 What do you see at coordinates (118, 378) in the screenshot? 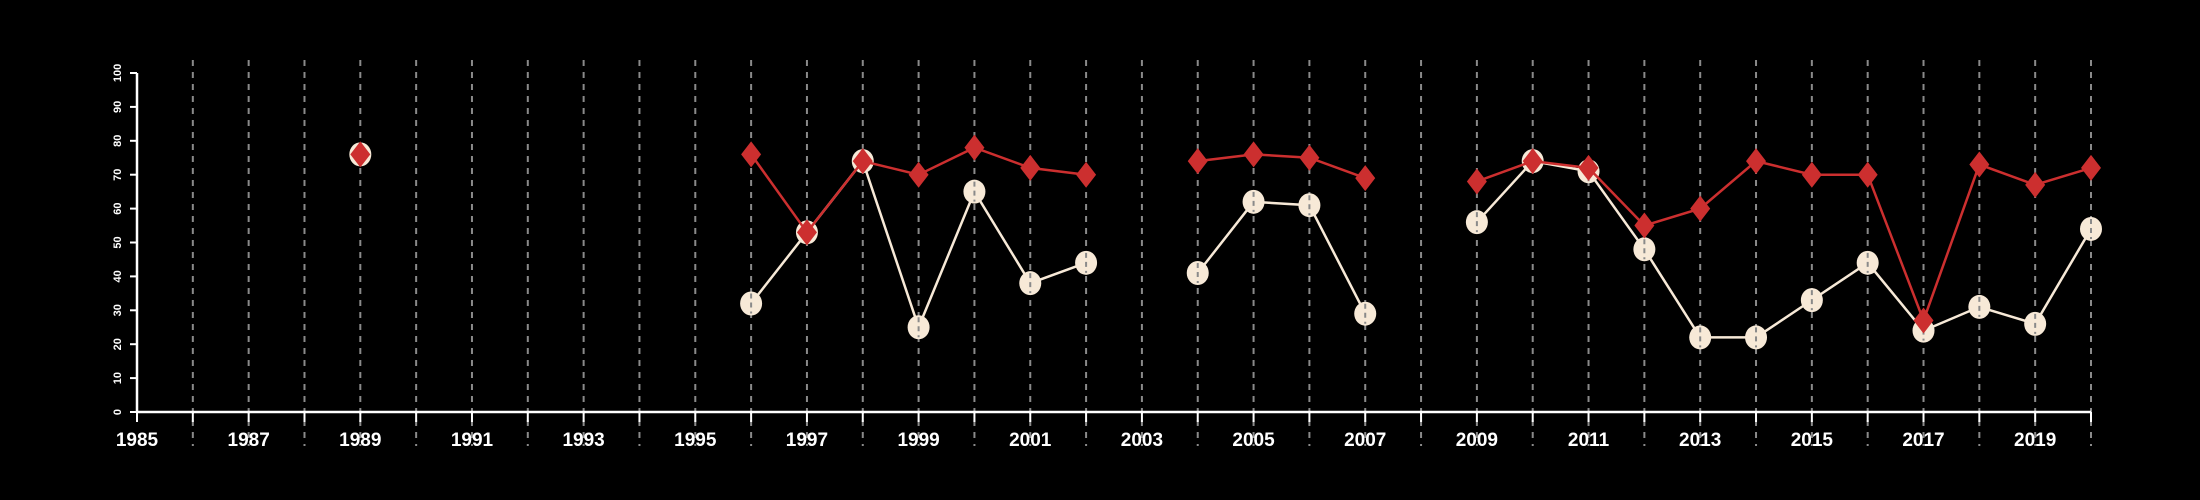
I see `y-tick-label: 10` at bounding box center [118, 378].